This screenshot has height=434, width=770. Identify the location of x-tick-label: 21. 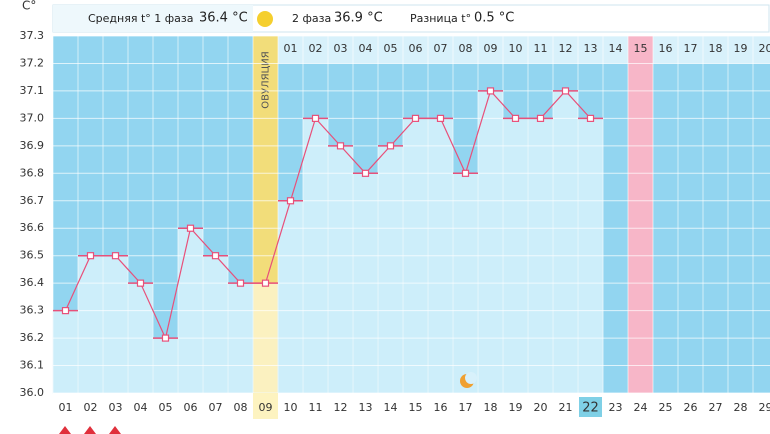
(566, 407).